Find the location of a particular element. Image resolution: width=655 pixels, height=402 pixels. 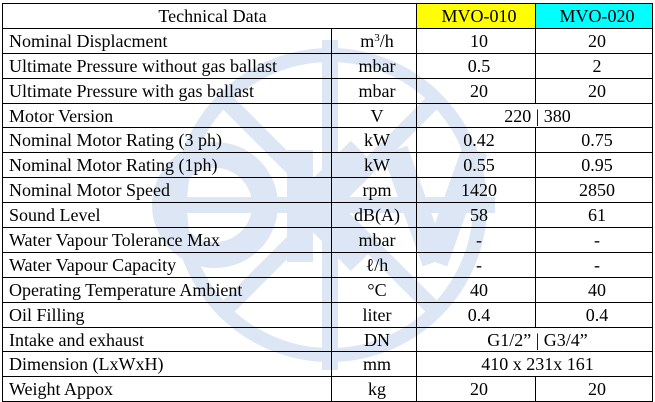

table-row: Nominal Displacment m3/h 10 20 is located at coordinates (327, 40).